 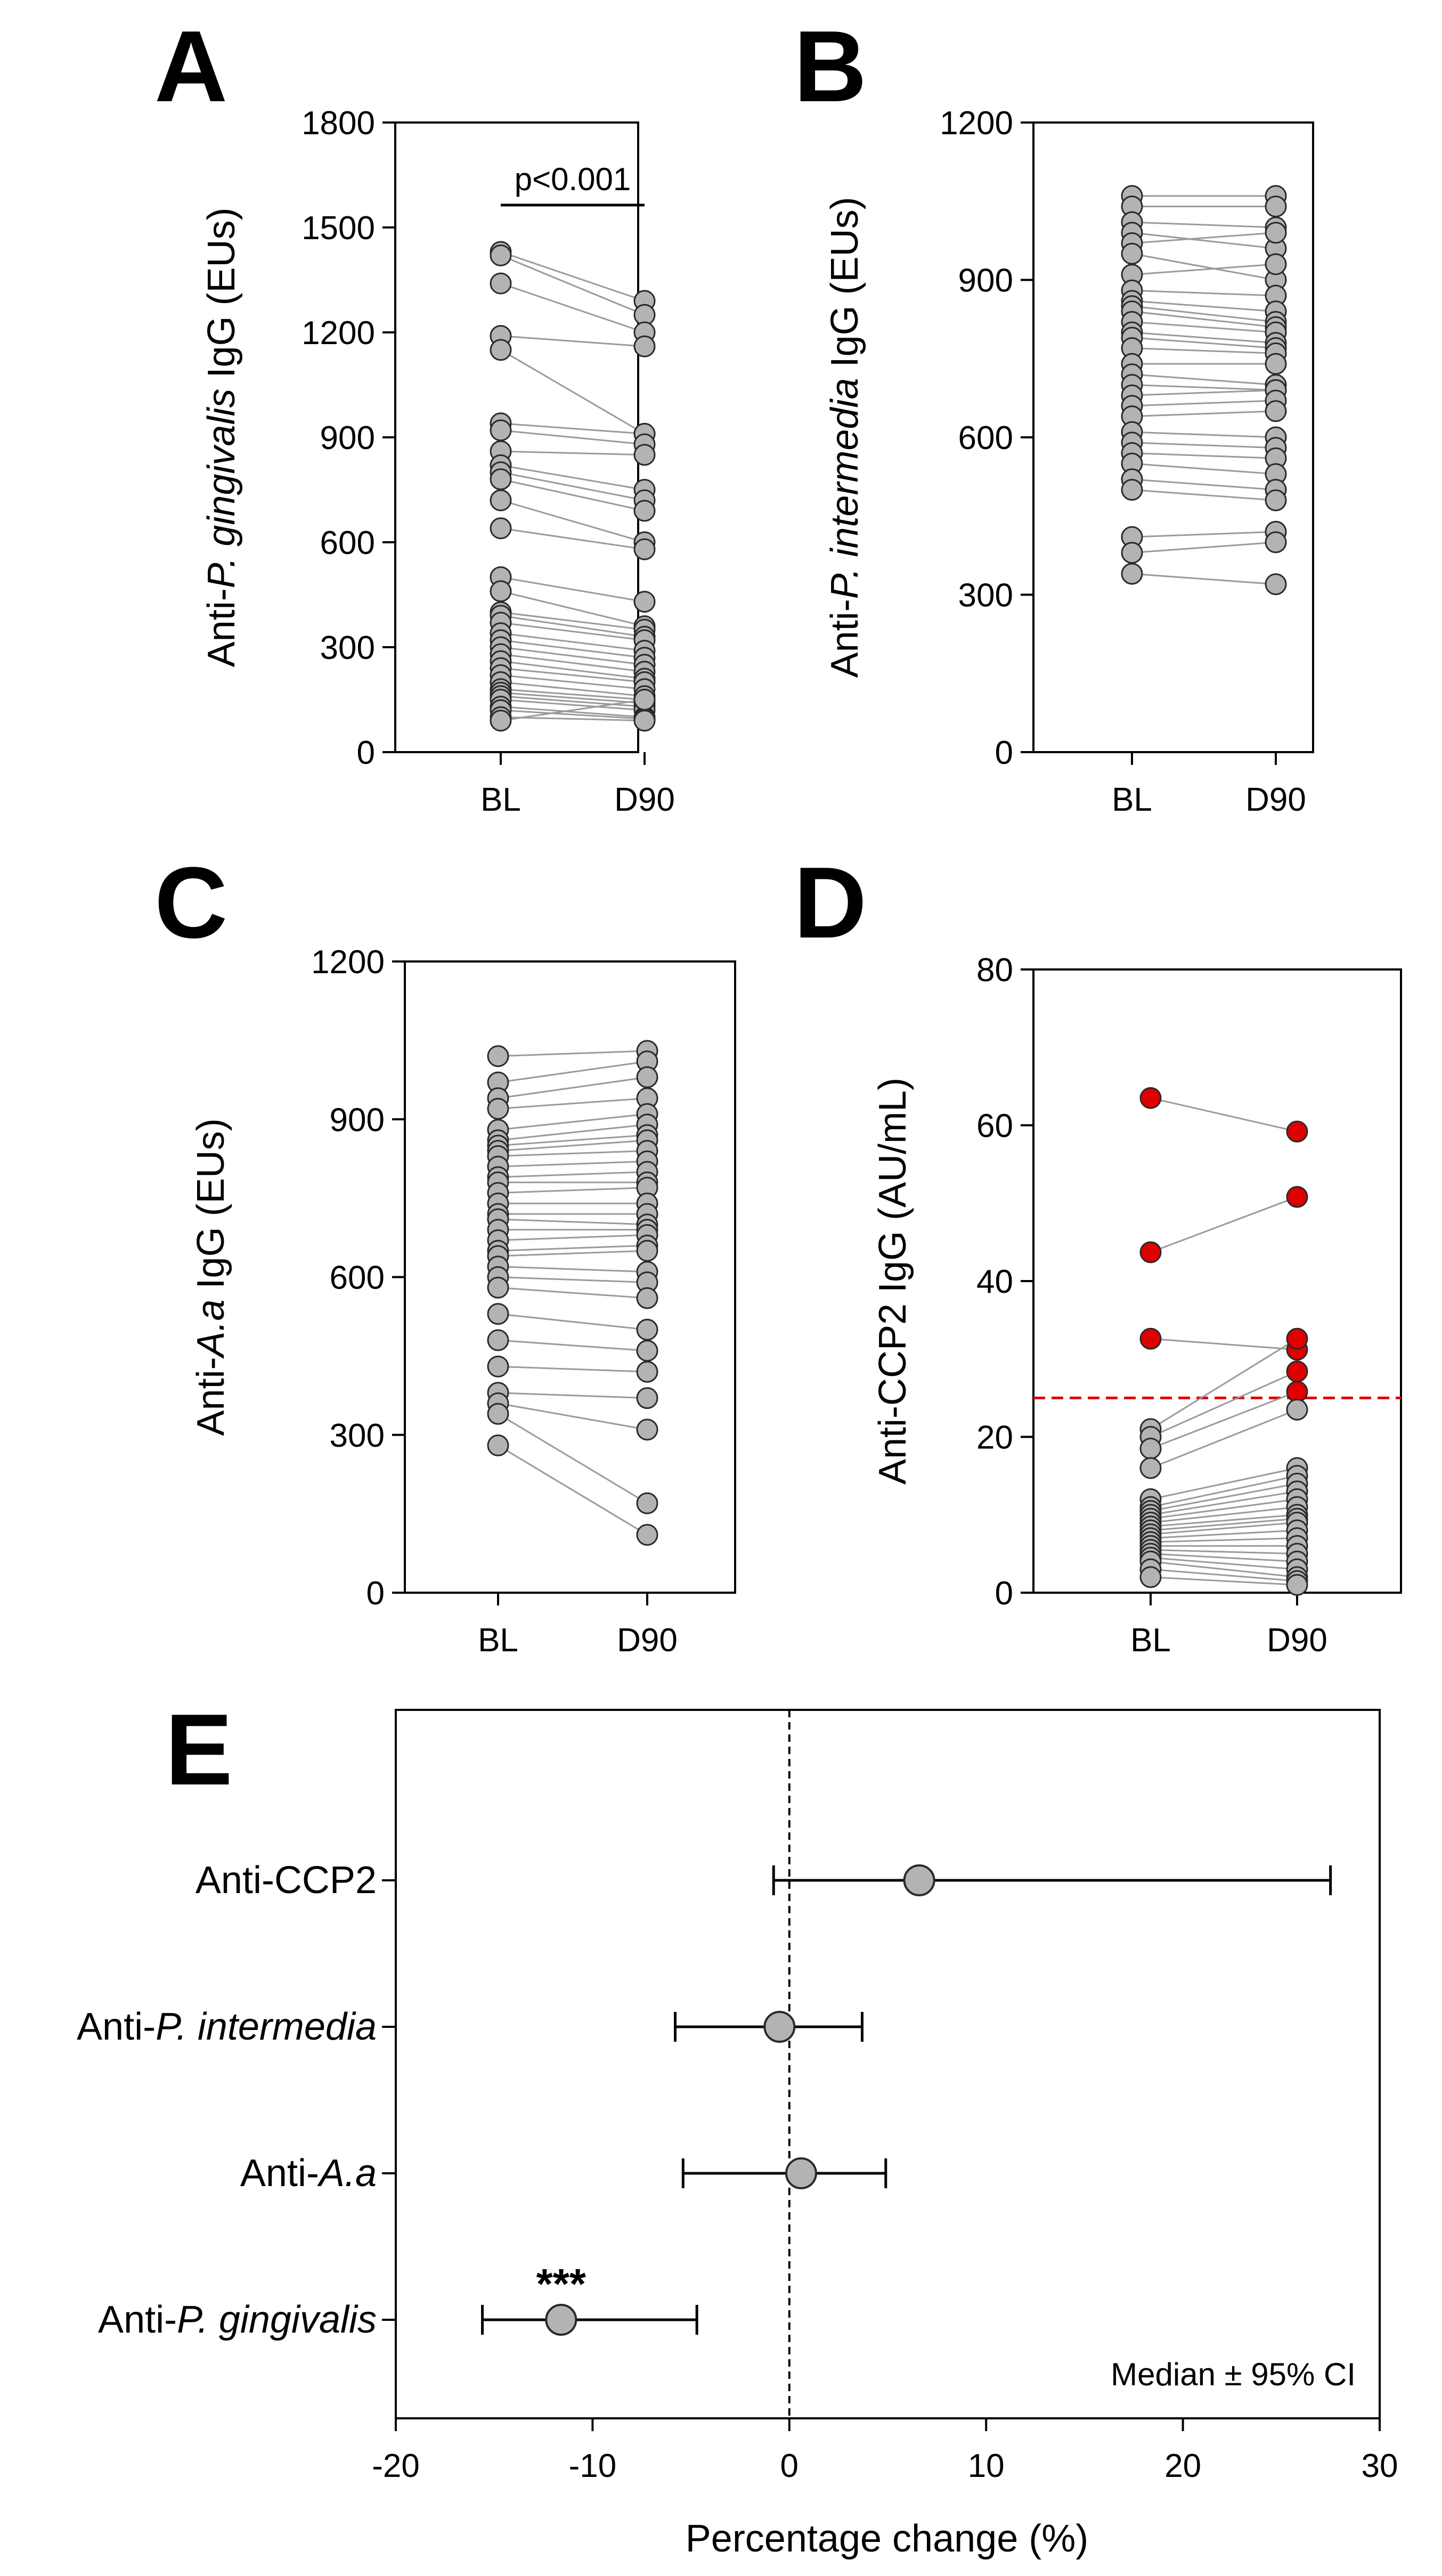 What do you see at coordinates (339, 228) in the screenshot?
I see `y-tick-label: 1500` at bounding box center [339, 228].